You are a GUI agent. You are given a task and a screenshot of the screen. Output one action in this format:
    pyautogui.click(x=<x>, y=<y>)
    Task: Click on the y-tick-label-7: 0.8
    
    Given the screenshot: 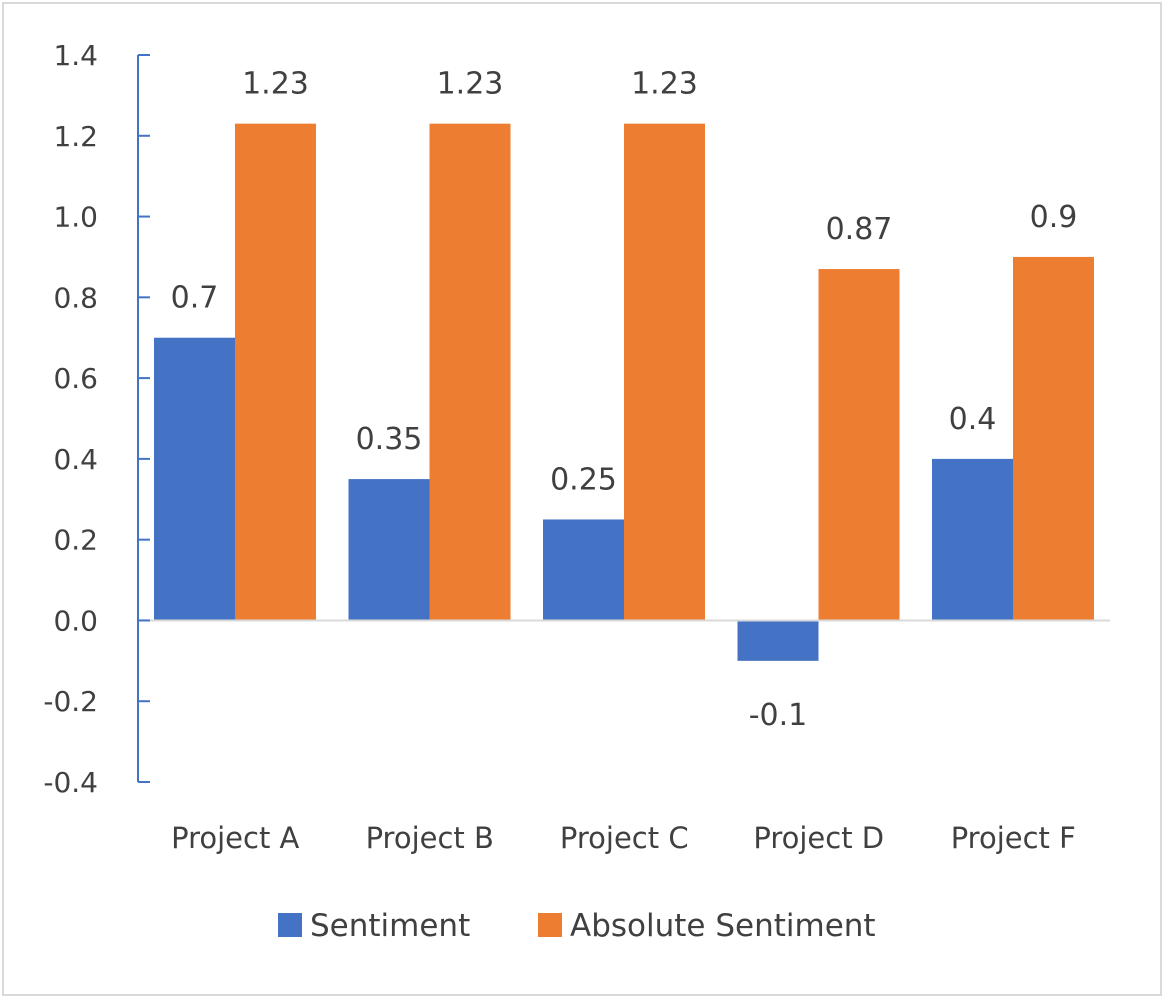 What is the action you would take?
    pyautogui.click(x=75, y=297)
    